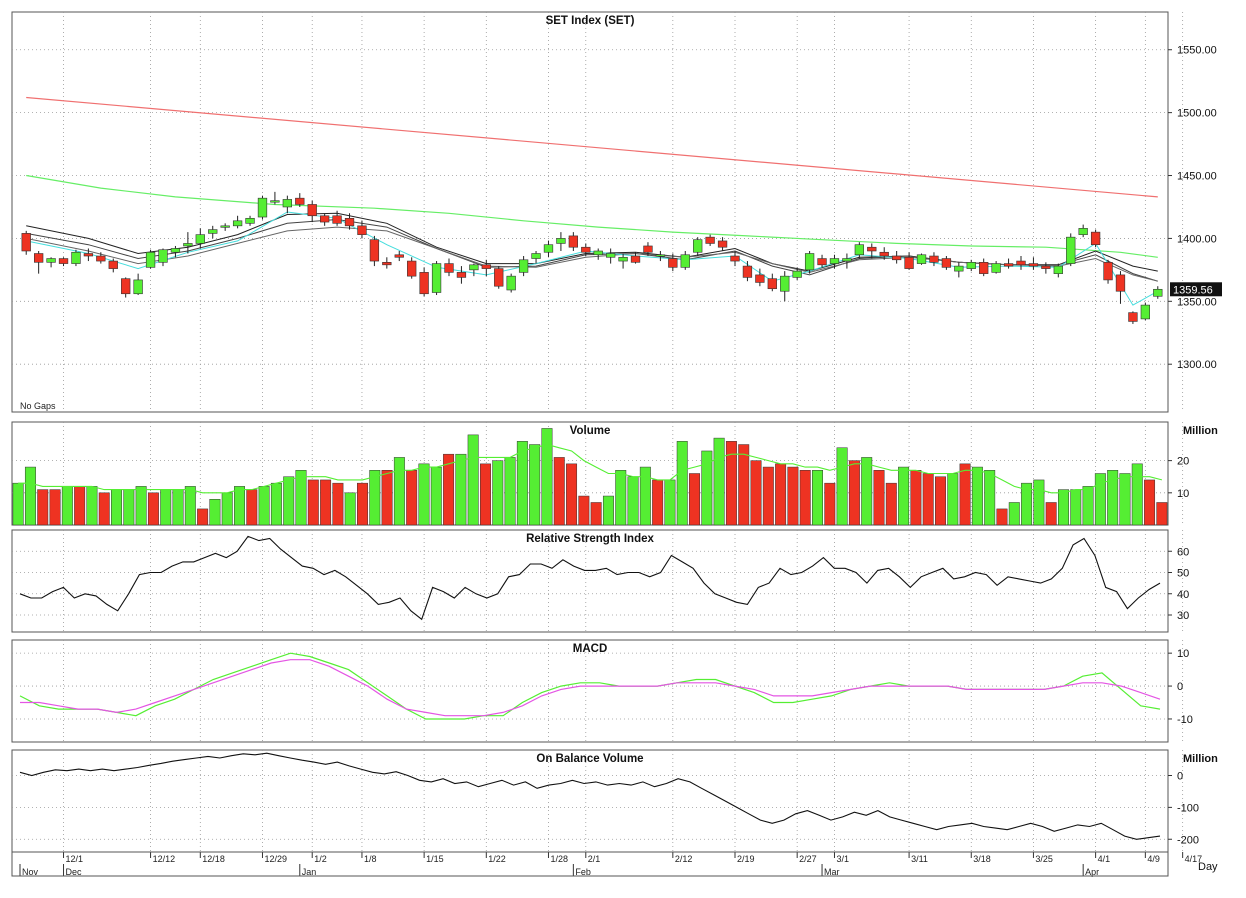  What do you see at coordinates (590, 649) in the screenshot?
I see `panel-title: MACD` at bounding box center [590, 649].